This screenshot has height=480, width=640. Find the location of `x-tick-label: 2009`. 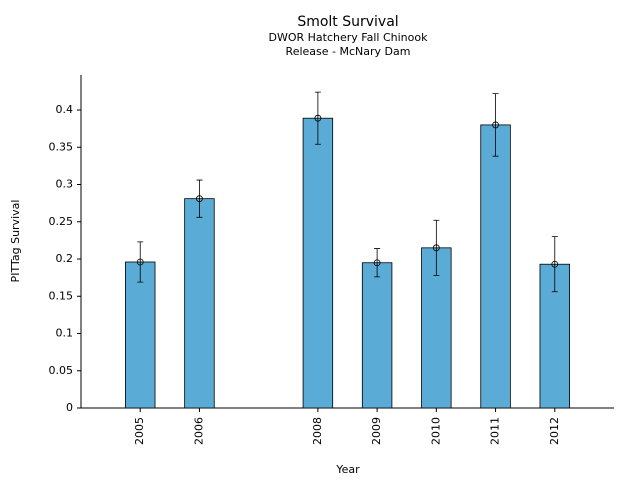

x-tick-label: 2009 is located at coordinates (376, 431).